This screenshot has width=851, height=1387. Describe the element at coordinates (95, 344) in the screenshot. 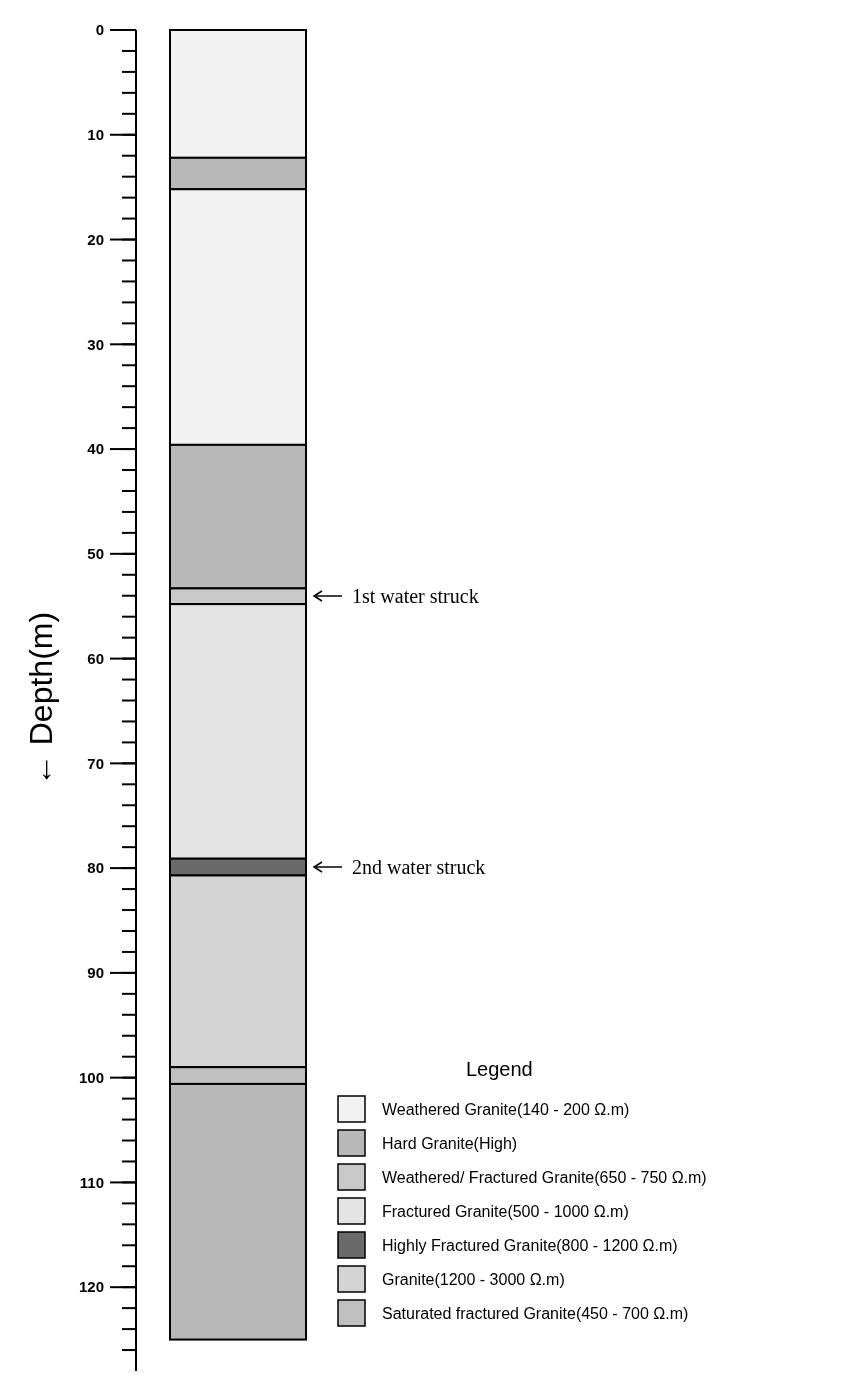

I see `y-tick-label: 30` at that location.